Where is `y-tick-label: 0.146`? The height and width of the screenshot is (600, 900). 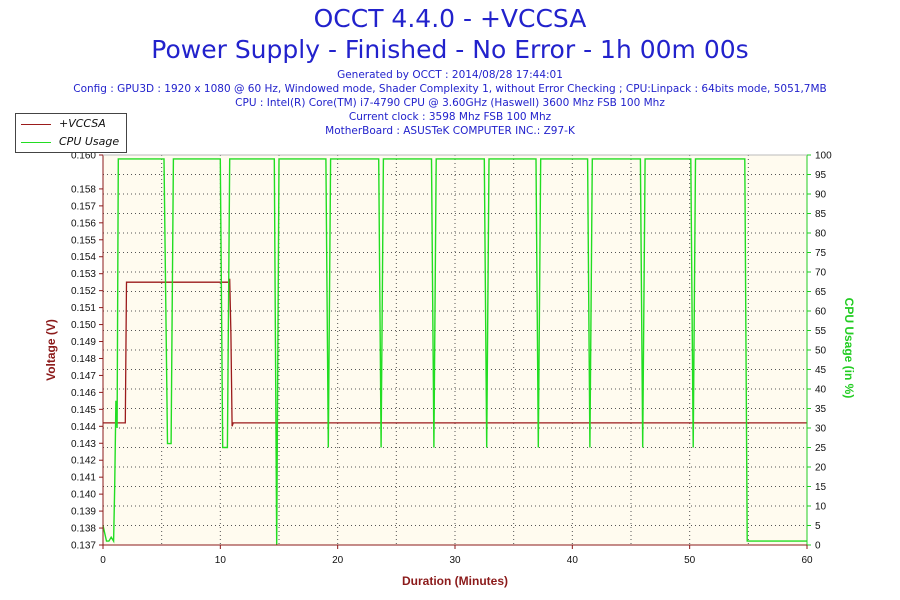 y-tick-label: 0.146 is located at coordinates (83, 393).